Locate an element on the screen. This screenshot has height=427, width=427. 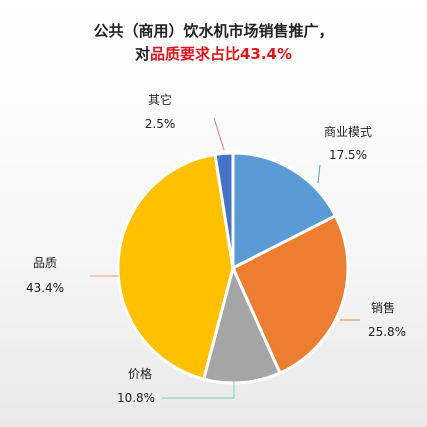
slice-label-2: 销售 is located at coordinates (383, 307).